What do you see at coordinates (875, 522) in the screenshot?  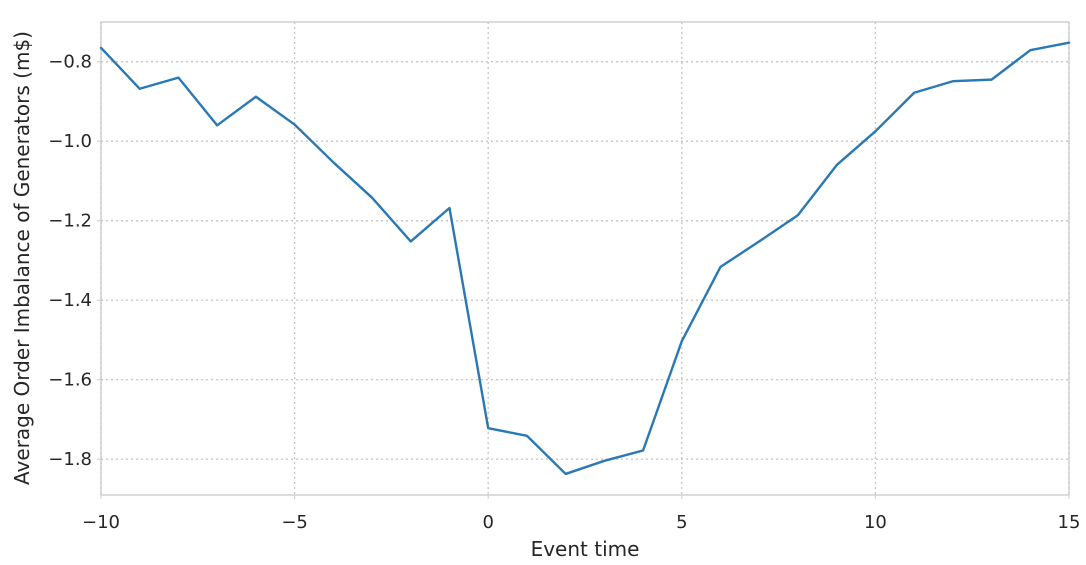 I see `x-tick-label: 10` at bounding box center [875, 522].